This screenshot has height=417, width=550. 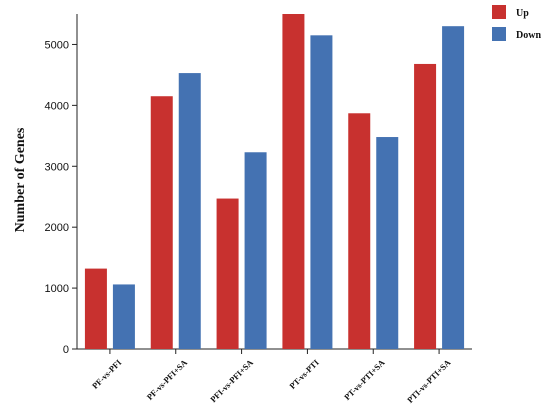 What do you see at coordinates (57, 167) in the screenshot?
I see `y-tick-label: 3000` at bounding box center [57, 167].